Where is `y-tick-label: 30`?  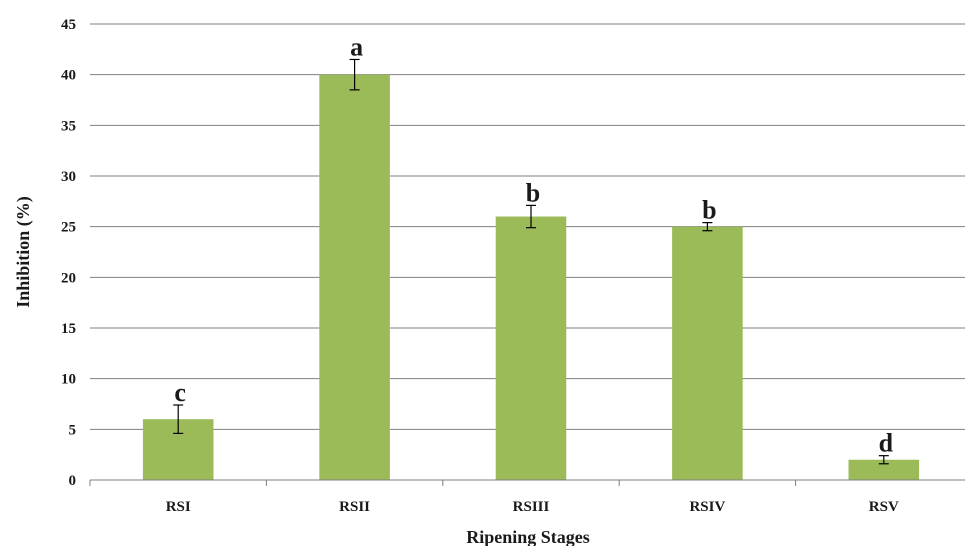 y-tick-label: 30 is located at coordinates (68, 177).